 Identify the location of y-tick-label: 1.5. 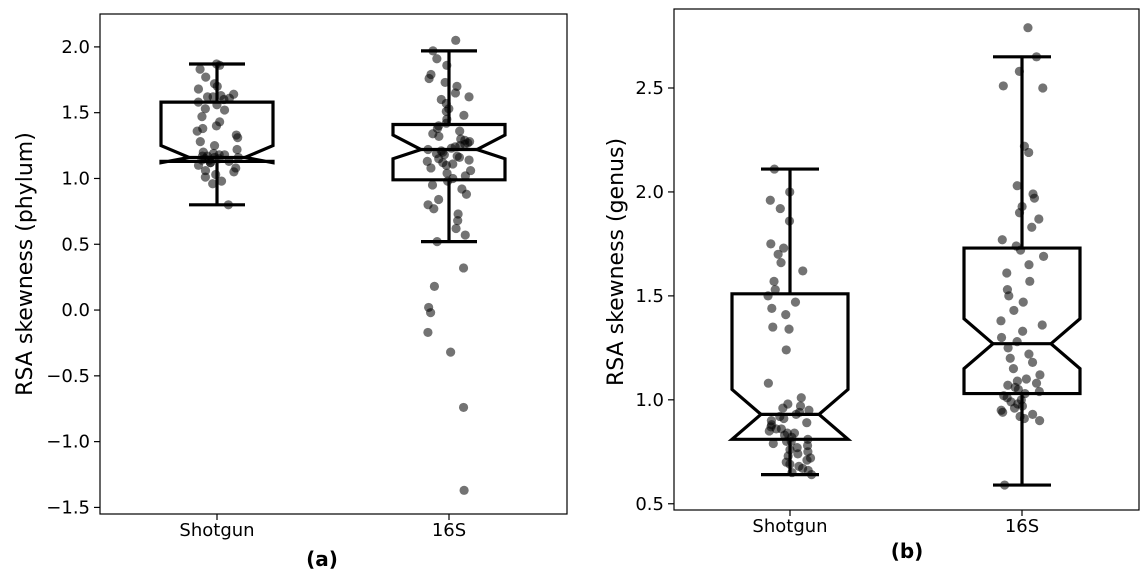
(649, 296).